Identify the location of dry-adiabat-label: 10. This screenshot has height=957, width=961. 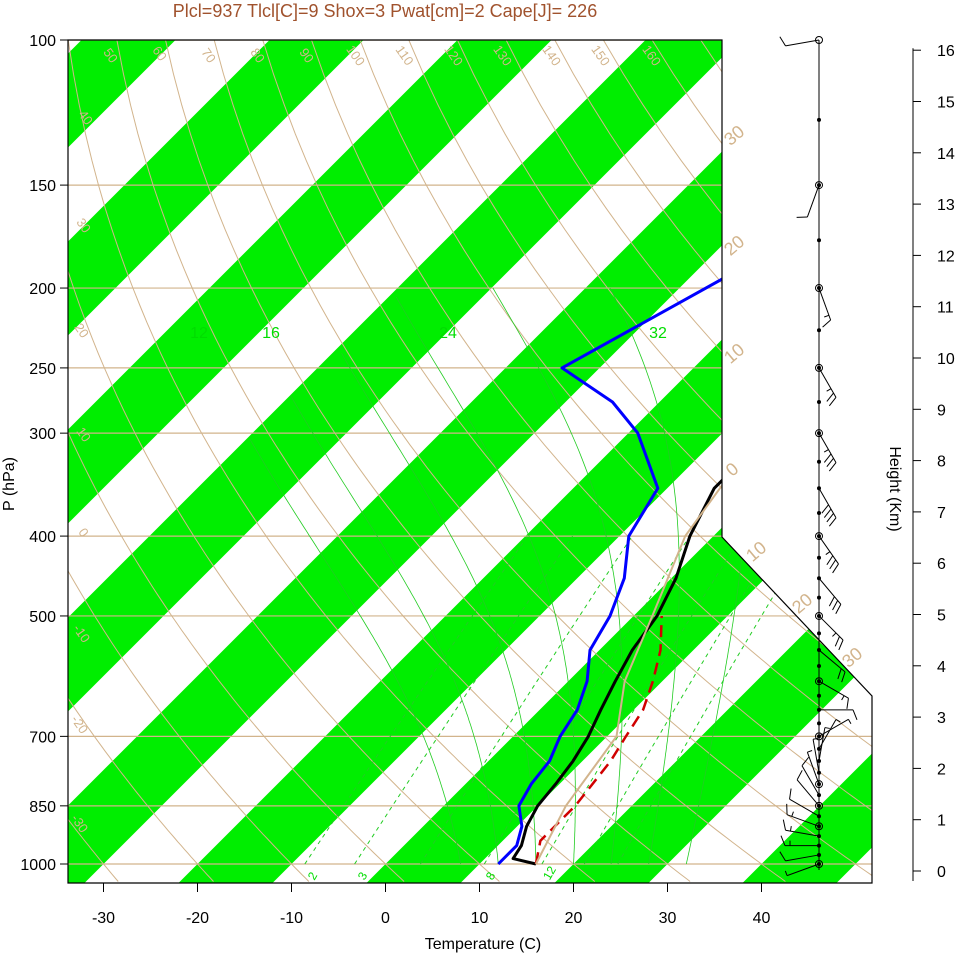
(83, 434).